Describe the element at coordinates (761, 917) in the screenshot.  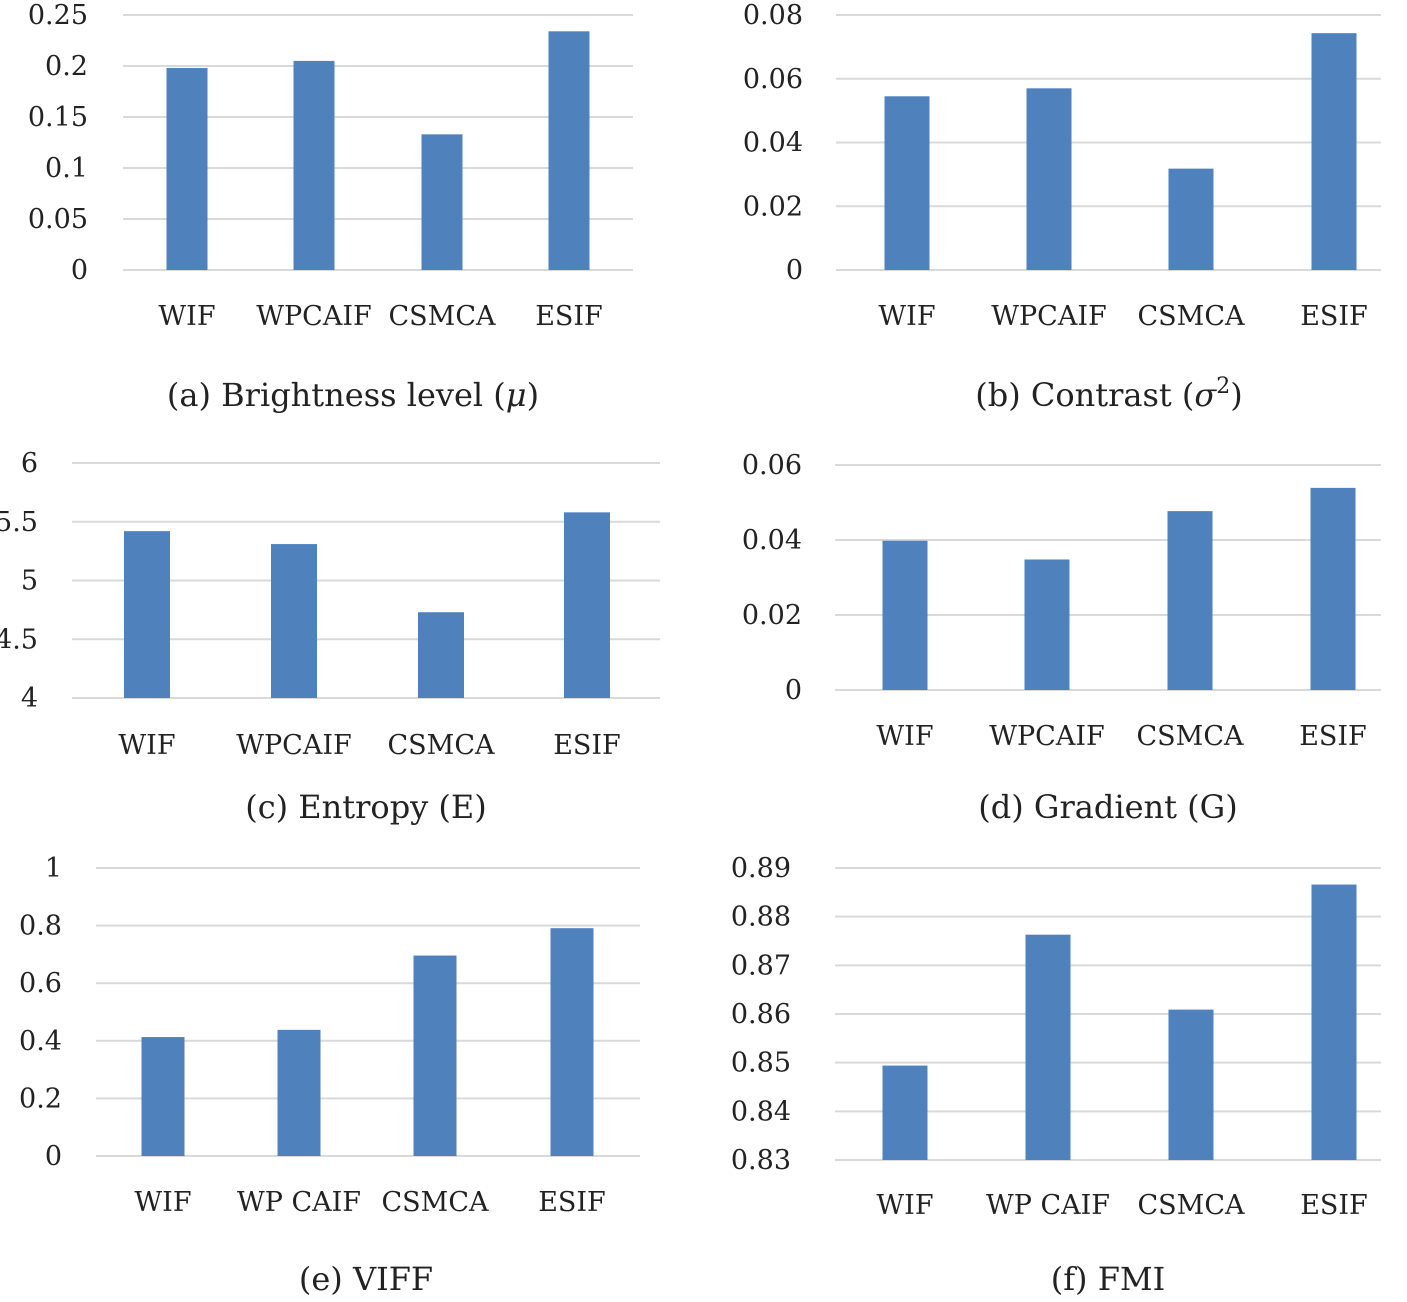
I see `y-tick-label: 0.88` at that location.